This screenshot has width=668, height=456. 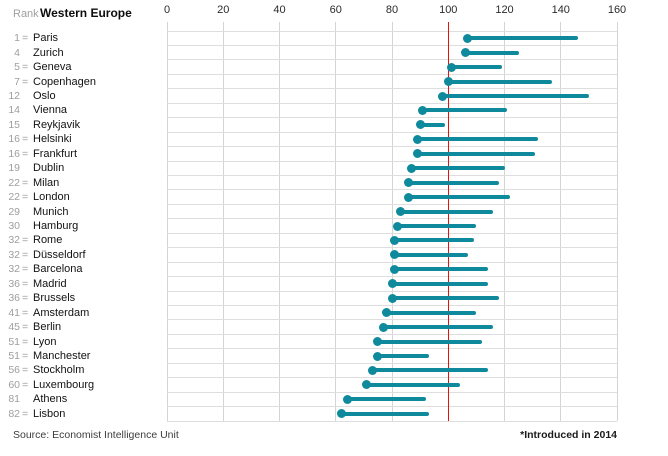 I want to click on range-line-manchester, so click(x=403, y=356).